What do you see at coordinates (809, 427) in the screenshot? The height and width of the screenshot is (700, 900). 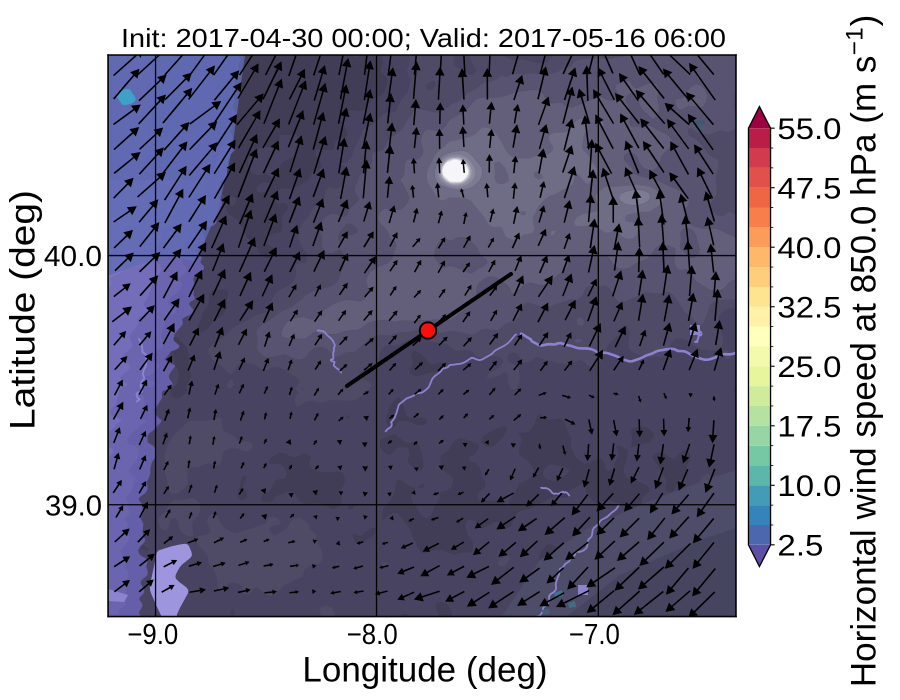 I see `svg-text: 17.5` at bounding box center [809, 427].